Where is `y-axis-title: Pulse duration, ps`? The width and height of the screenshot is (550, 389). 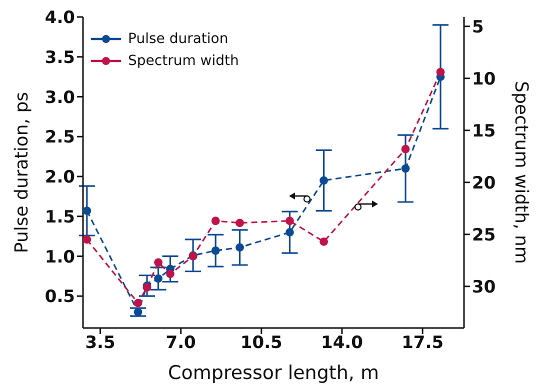 y-axis-title: Pulse duration, ps is located at coordinates (21, 173).